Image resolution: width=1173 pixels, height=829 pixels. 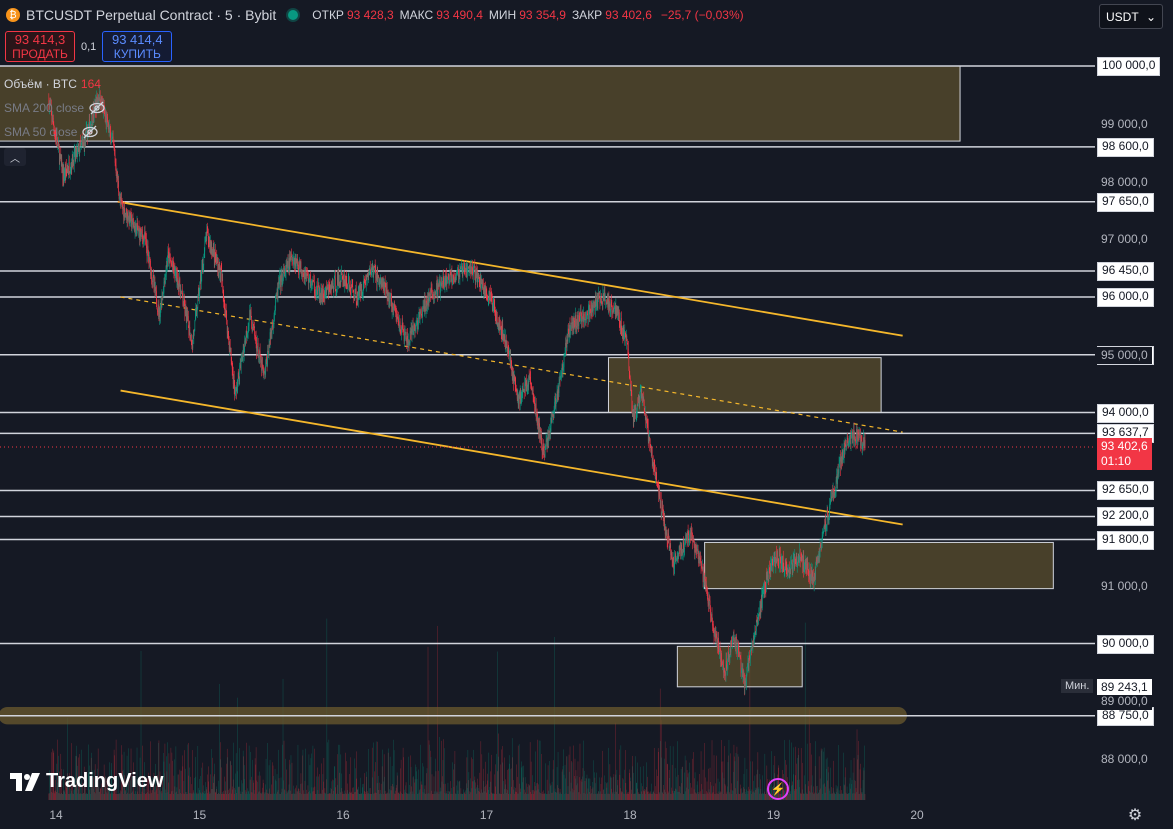 I want to click on legend-volume: Объём · BTC 164, so click(x=55, y=84).